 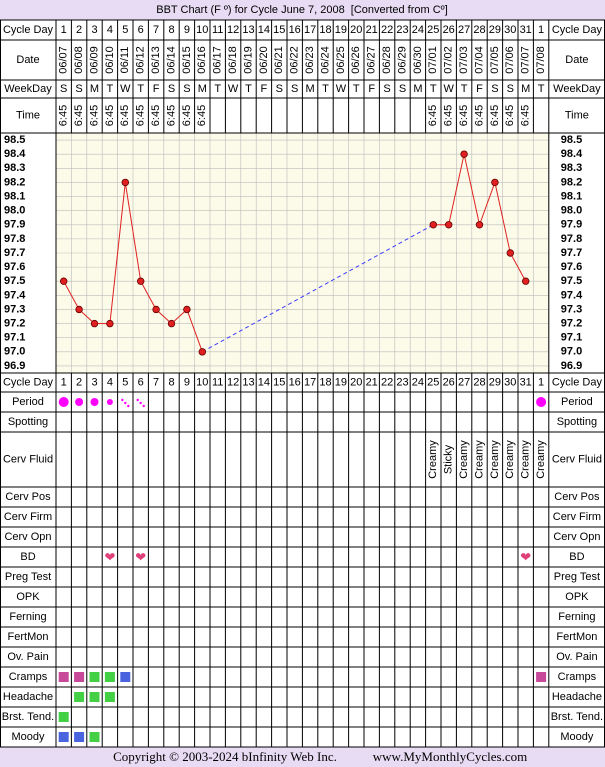 What do you see at coordinates (141, 30) in the screenshot?
I see `cycle-day: 6` at bounding box center [141, 30].